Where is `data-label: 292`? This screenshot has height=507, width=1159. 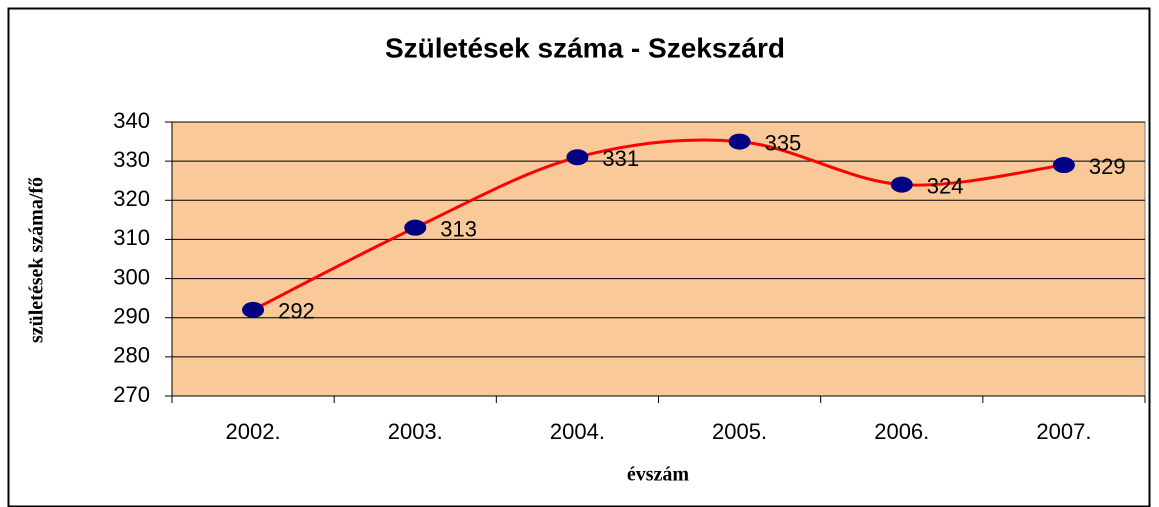 data-label: 292 is located at coordinates (296, 311).